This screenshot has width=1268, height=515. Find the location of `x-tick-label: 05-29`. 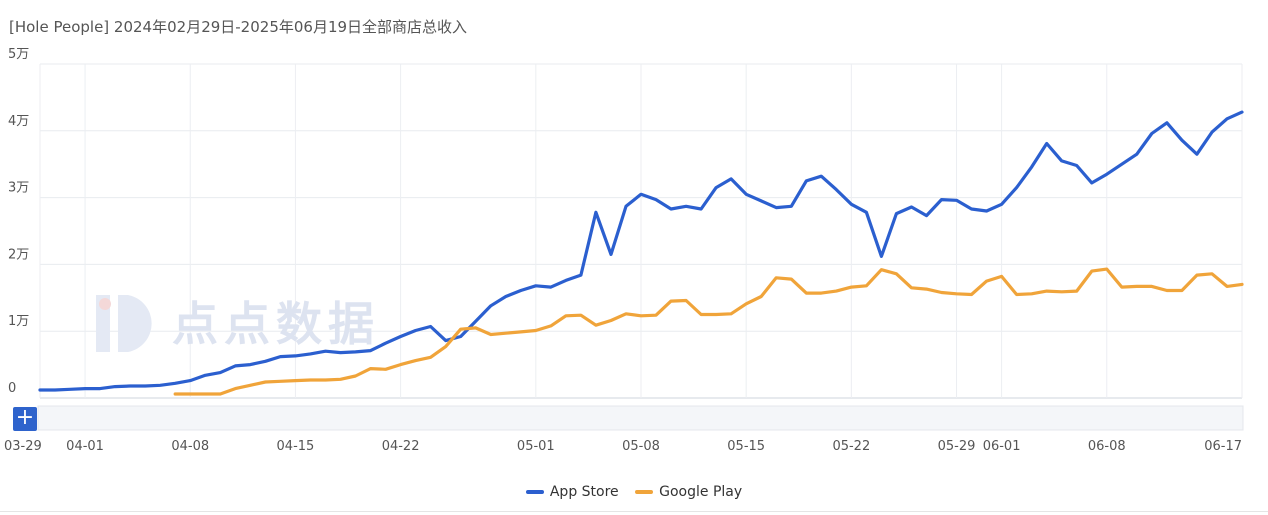

x-tick-label: 05-29 is located at coordinates (957, 446).